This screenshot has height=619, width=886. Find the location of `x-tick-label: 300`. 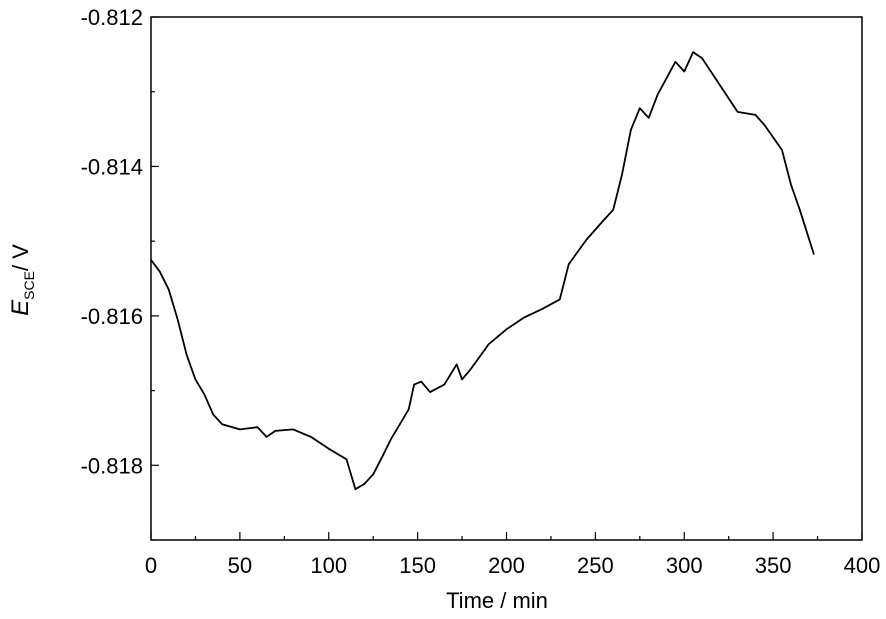

x-tick-label: 300 is located at coordinates (684, 565).